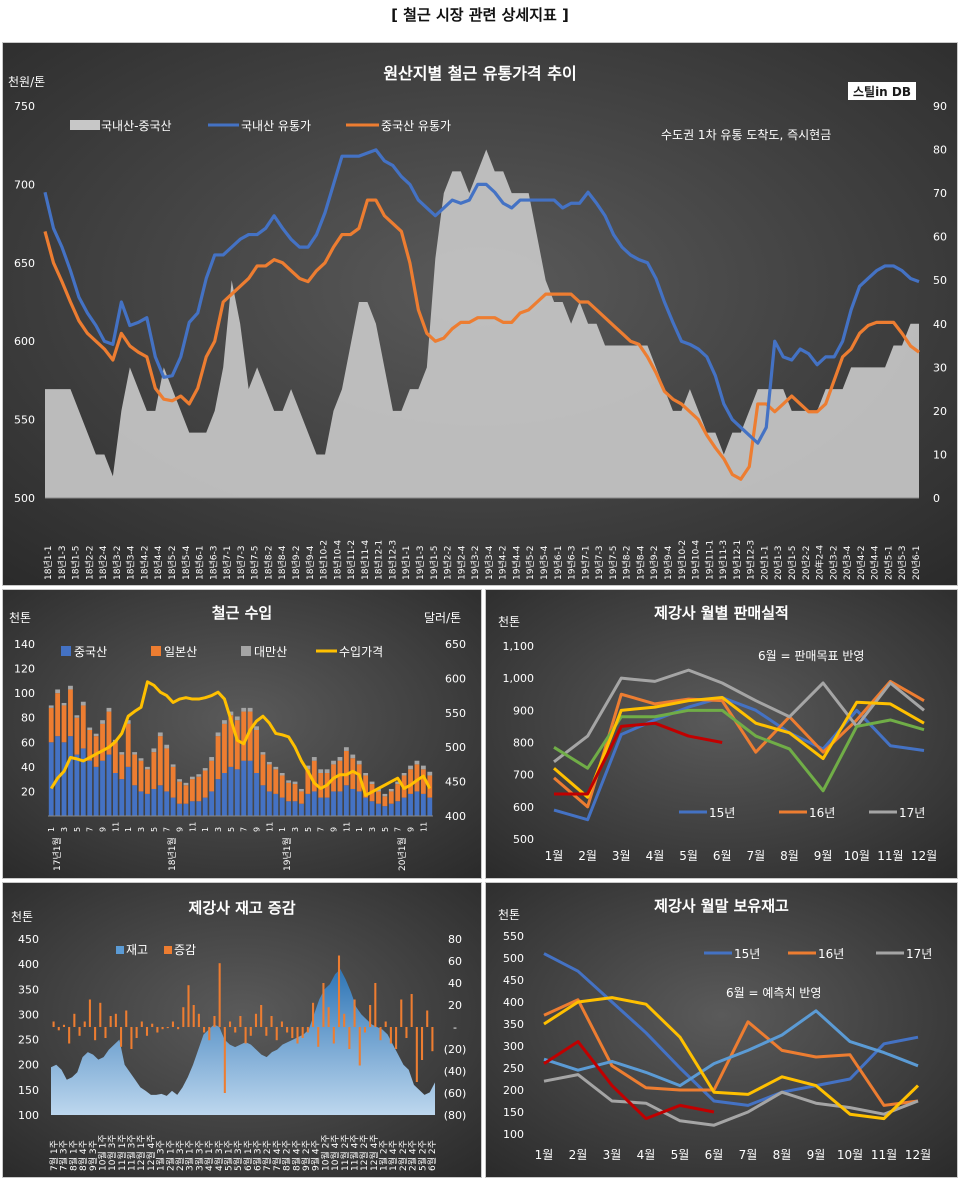  I want to click on x-tick-label: 12월, so click(918, 1155).